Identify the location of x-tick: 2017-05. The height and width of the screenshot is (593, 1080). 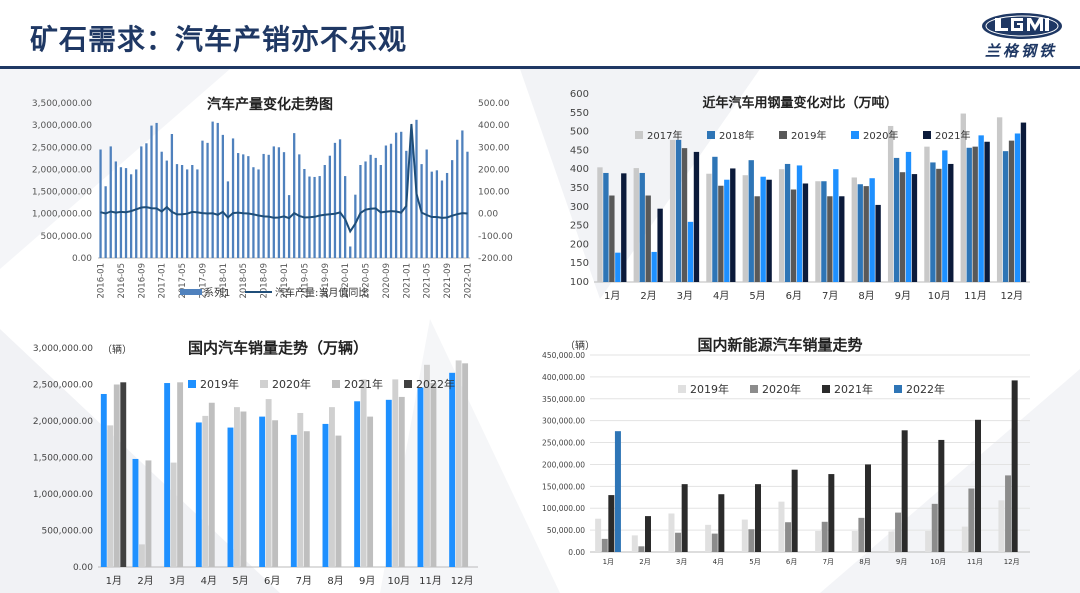
(183, 281).